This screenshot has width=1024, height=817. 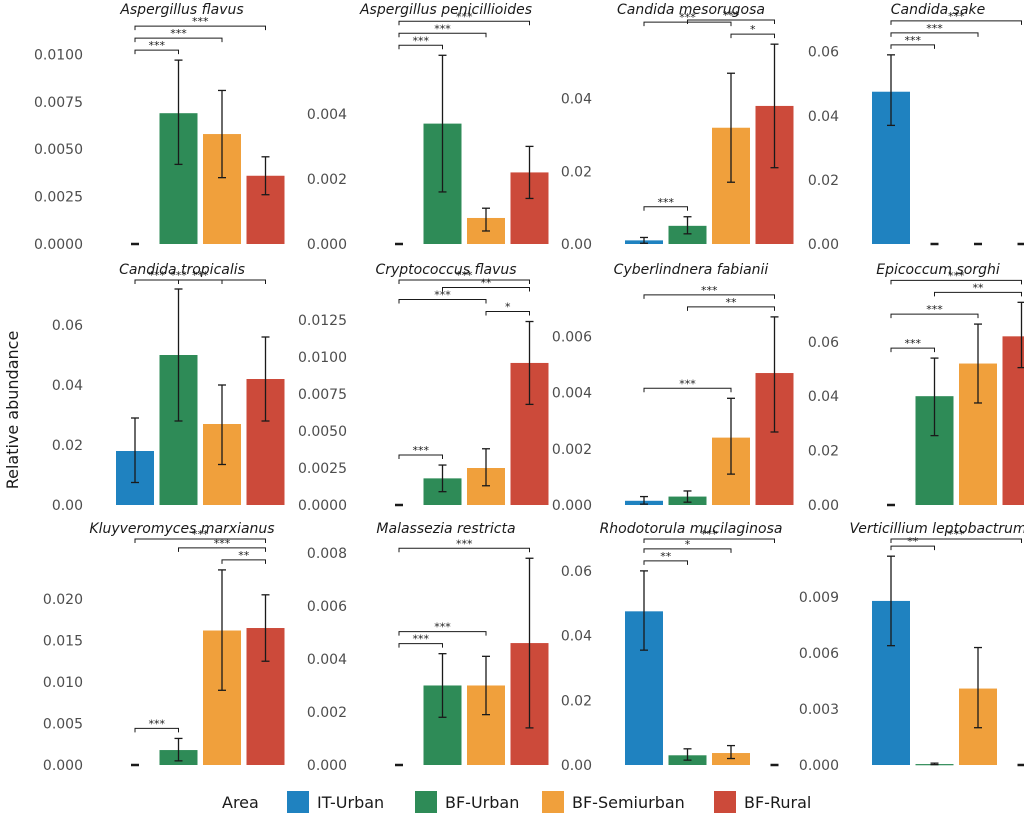 I want to click on legend-label: BF-Rural, so click(x=777, y=802).